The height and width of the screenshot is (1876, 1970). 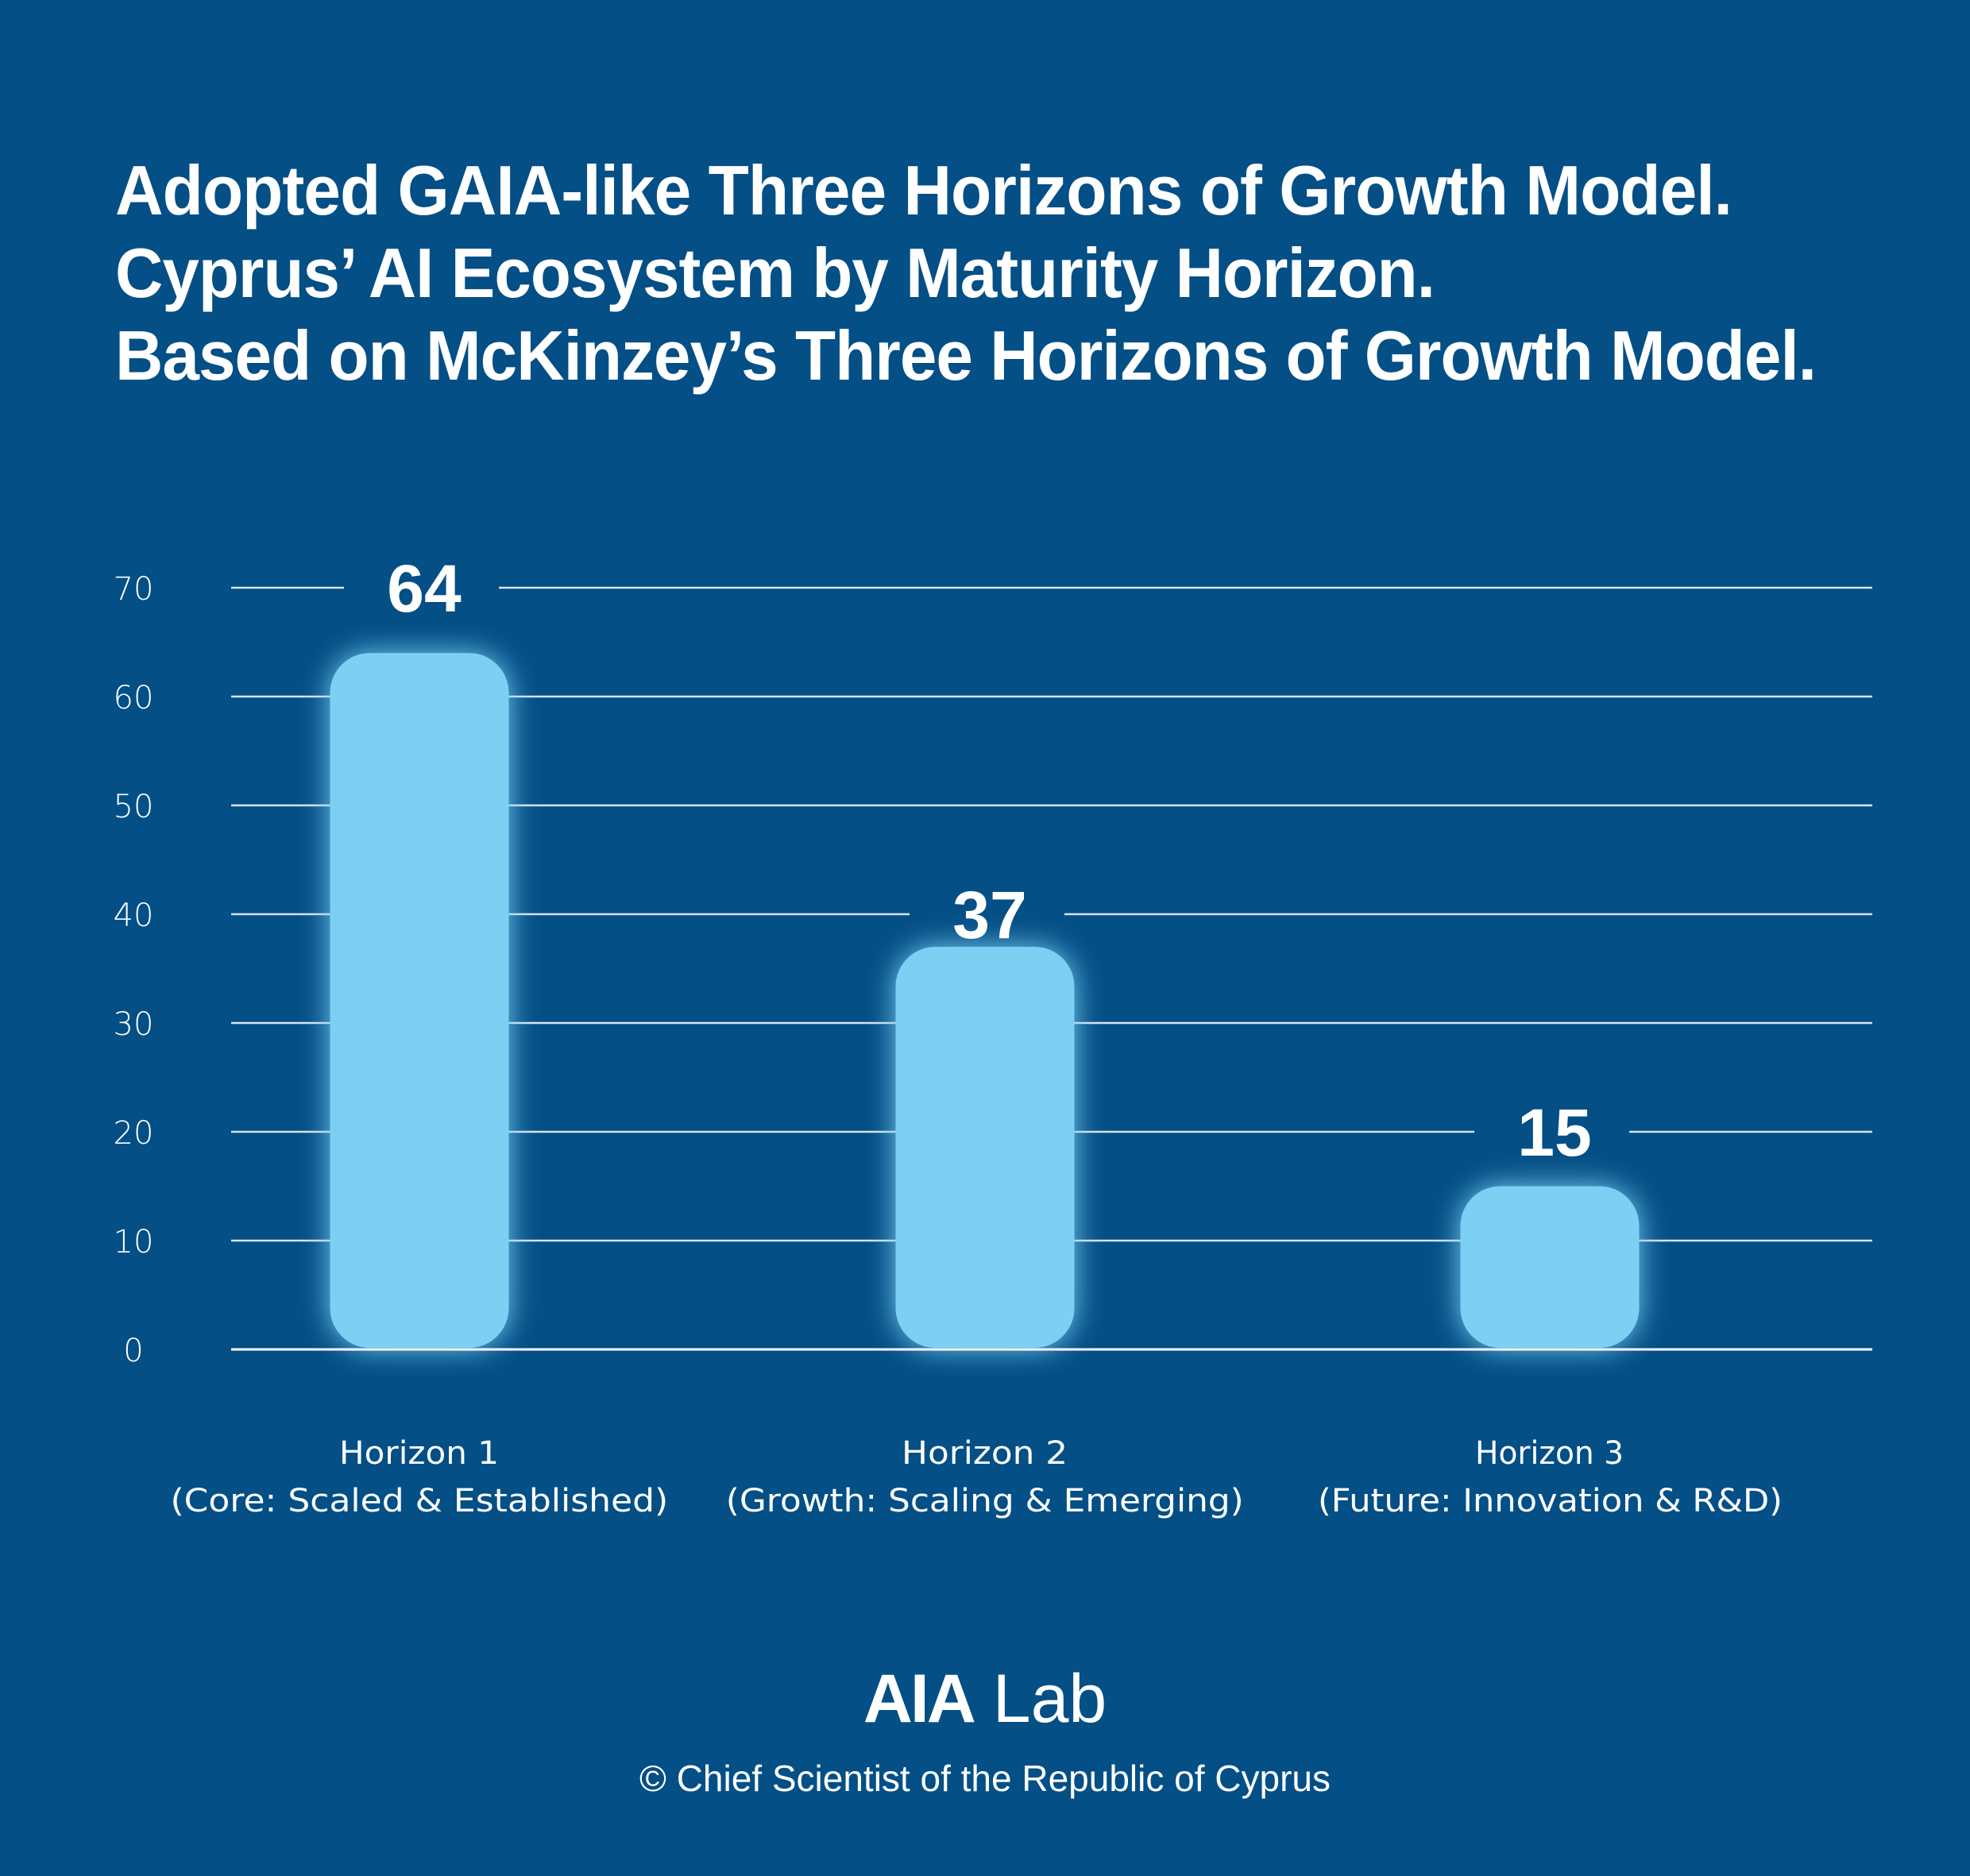 I want to click on x-tick-label-horizon-2: Horizon 2 (Growth: Scaling & Emerging), so click(x=985, y=1477).